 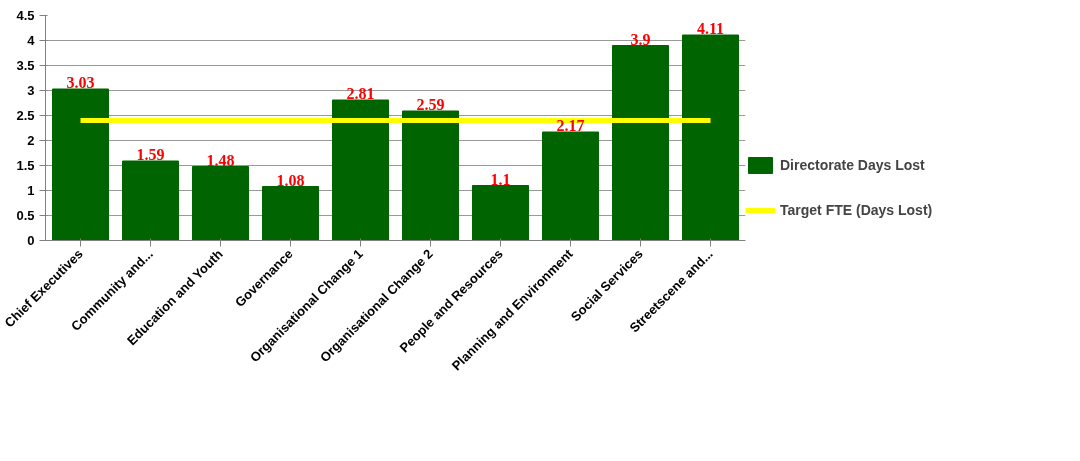 What do you see at coordinates (430, 104) in the screenshot?
I see `data-label: 2.59` at bounding box center [430, 104].